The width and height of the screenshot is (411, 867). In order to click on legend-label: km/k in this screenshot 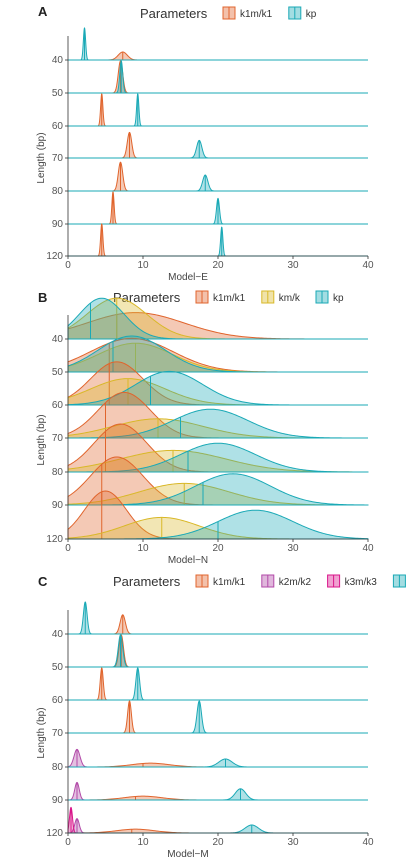, I will do `click(290, 298)`.